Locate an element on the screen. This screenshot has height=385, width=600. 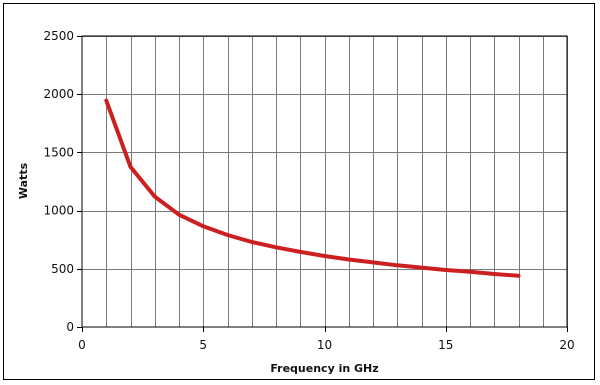
y-tick-label: 2500 is located at coordinates (58, 36).